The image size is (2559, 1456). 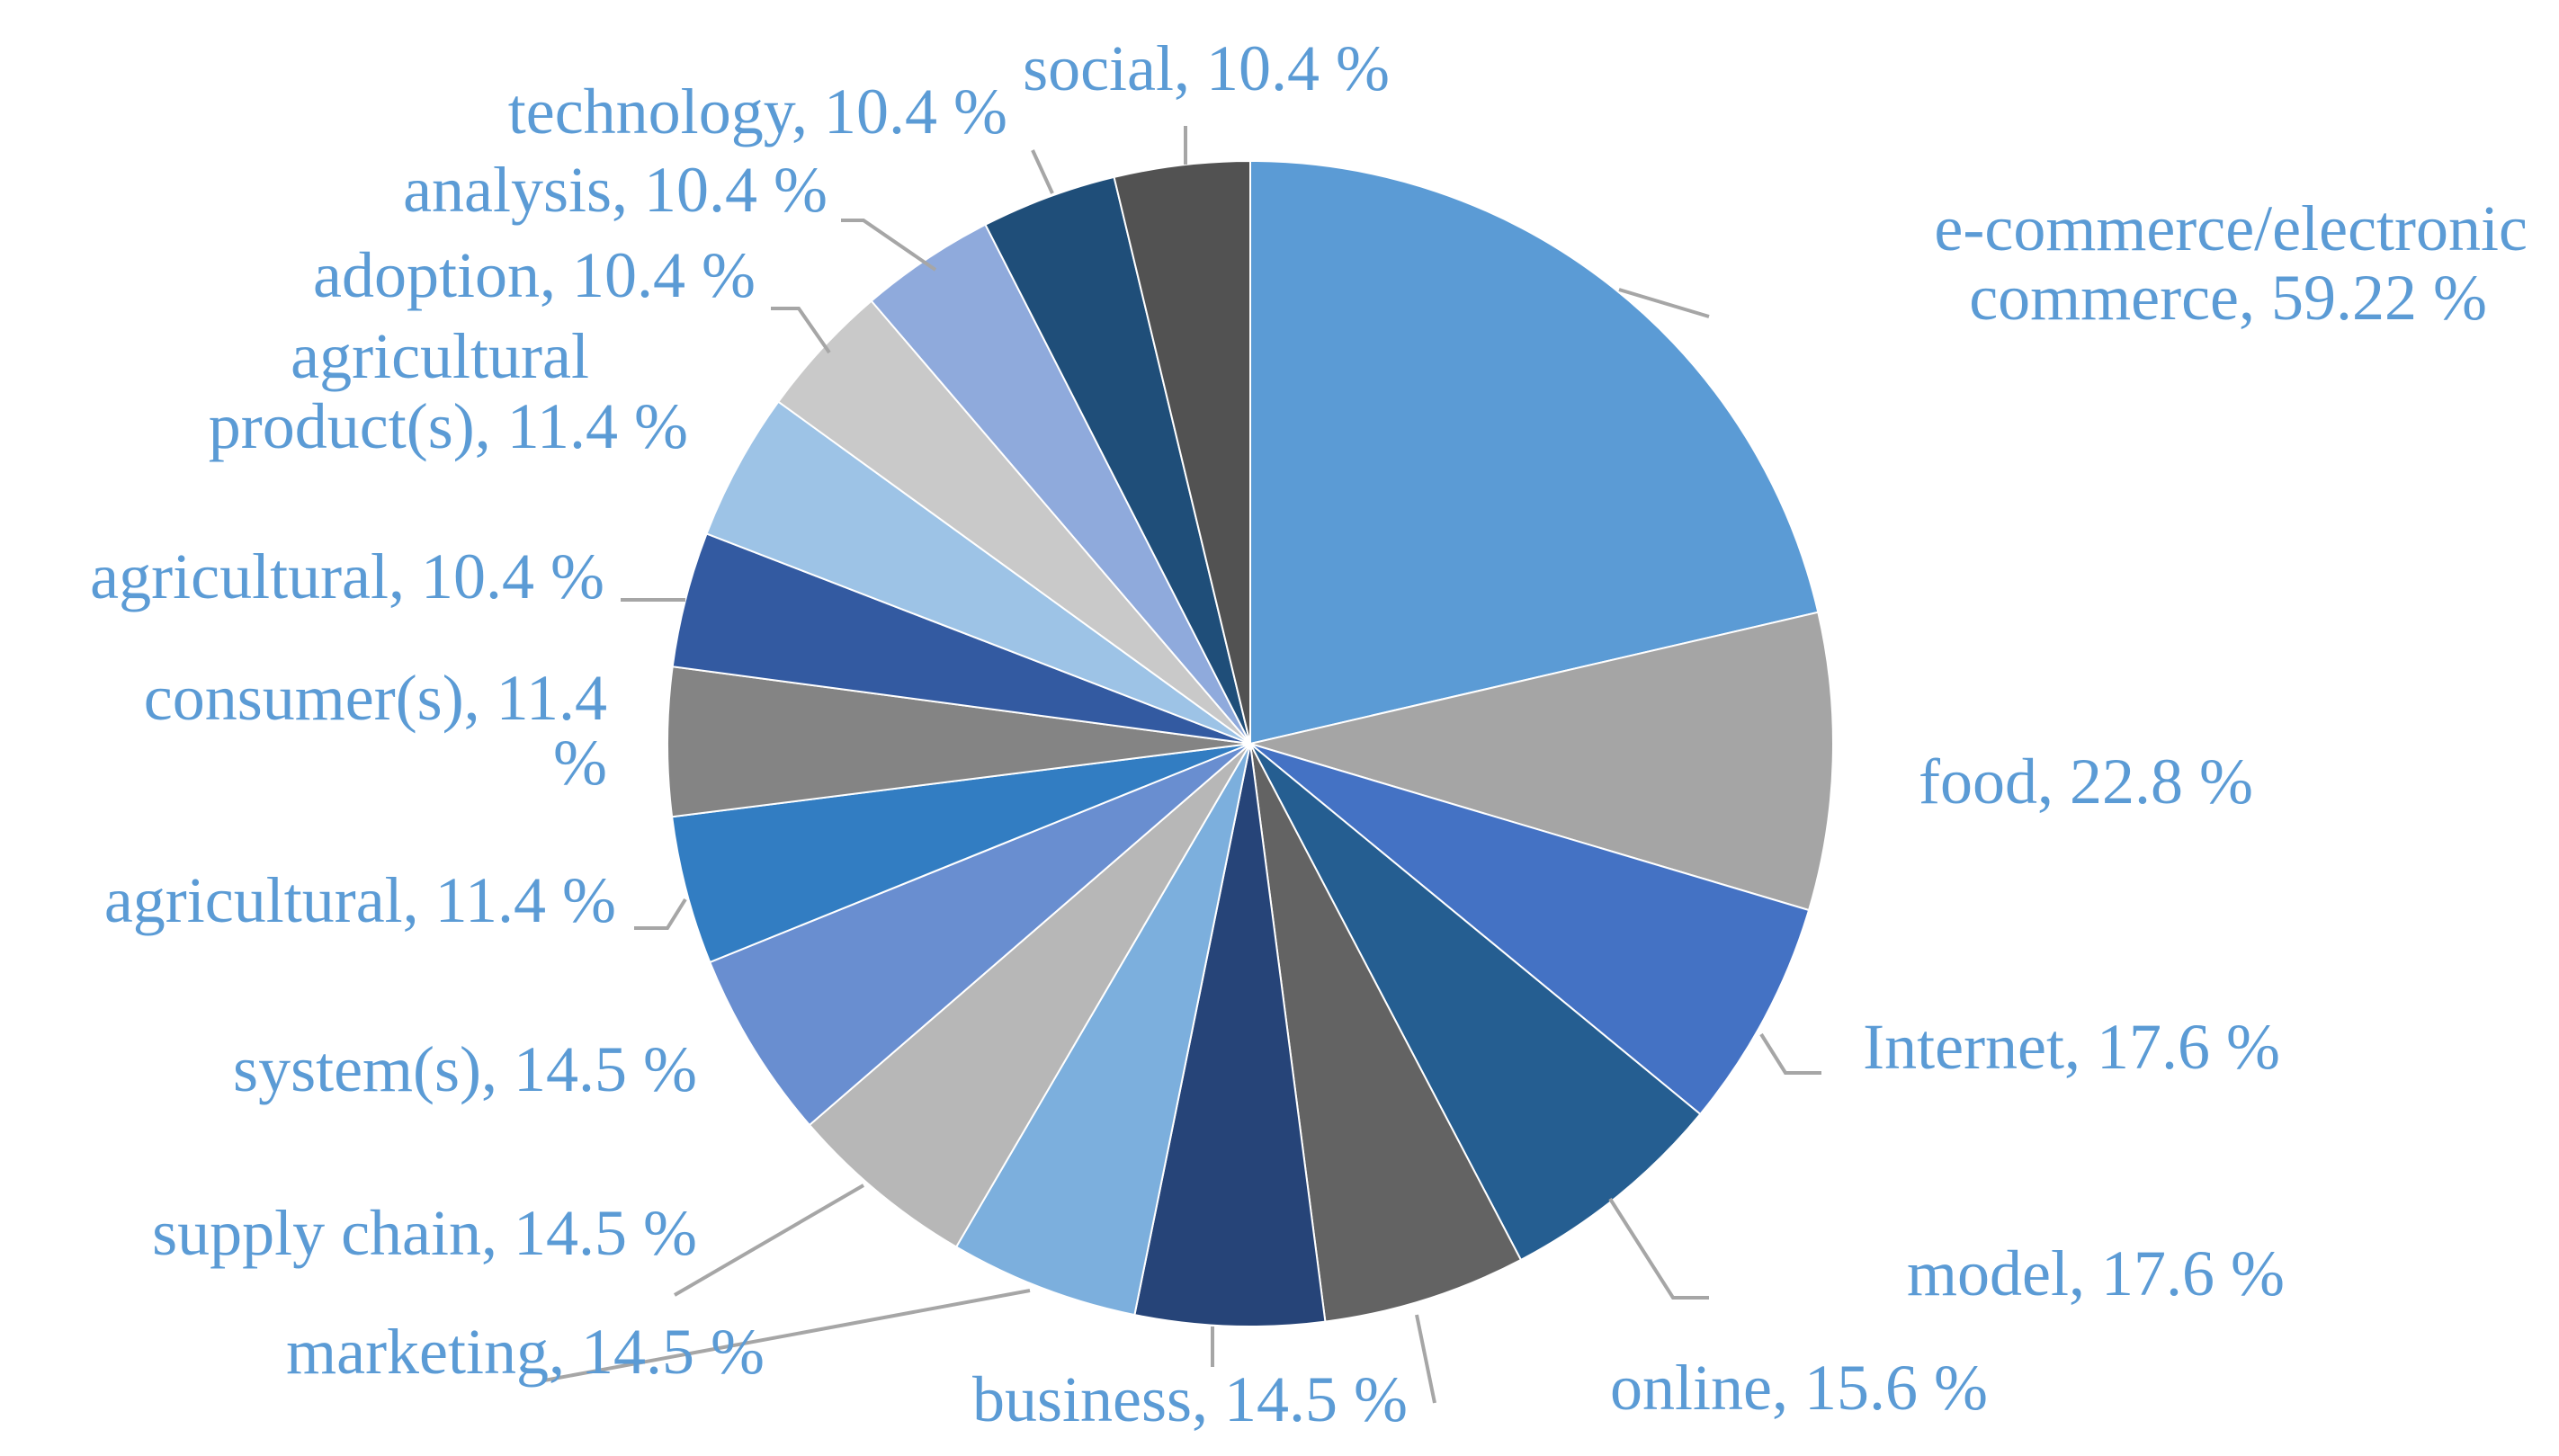 What do you see at coordinates (2228, 298) in the screenshot?
I see `slice-data-label: commerce, 59.22 %` at bounding box center [2228, 298].